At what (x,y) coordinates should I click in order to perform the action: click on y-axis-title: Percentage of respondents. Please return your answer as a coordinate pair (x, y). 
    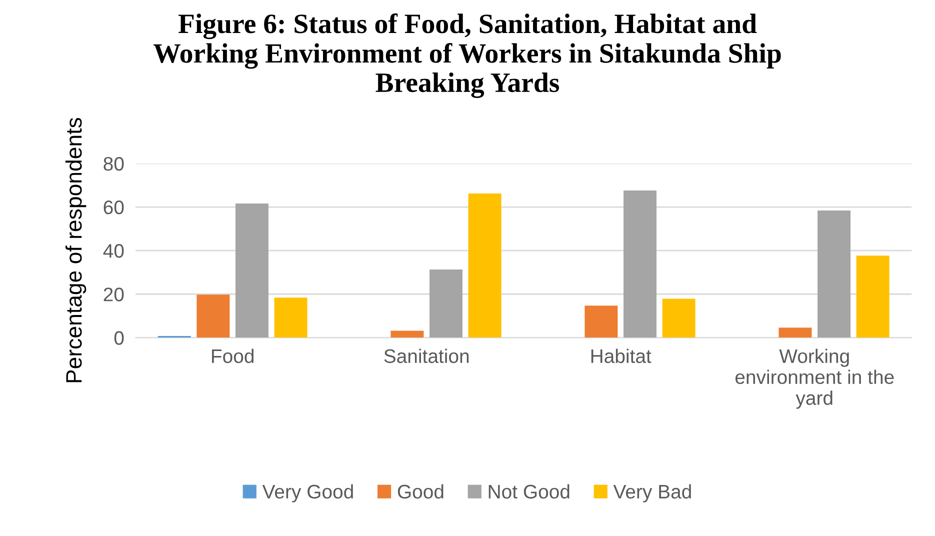
    Looking at the image, I should click on (75, 250).